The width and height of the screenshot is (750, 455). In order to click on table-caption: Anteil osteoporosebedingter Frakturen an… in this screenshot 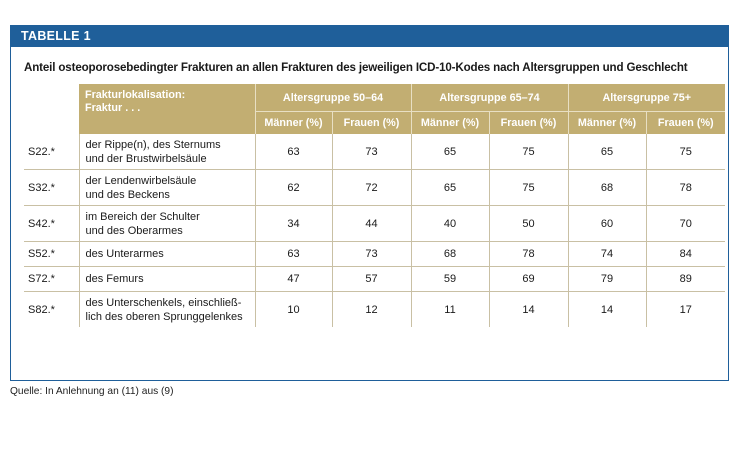, I will do `click(356, 67)`.